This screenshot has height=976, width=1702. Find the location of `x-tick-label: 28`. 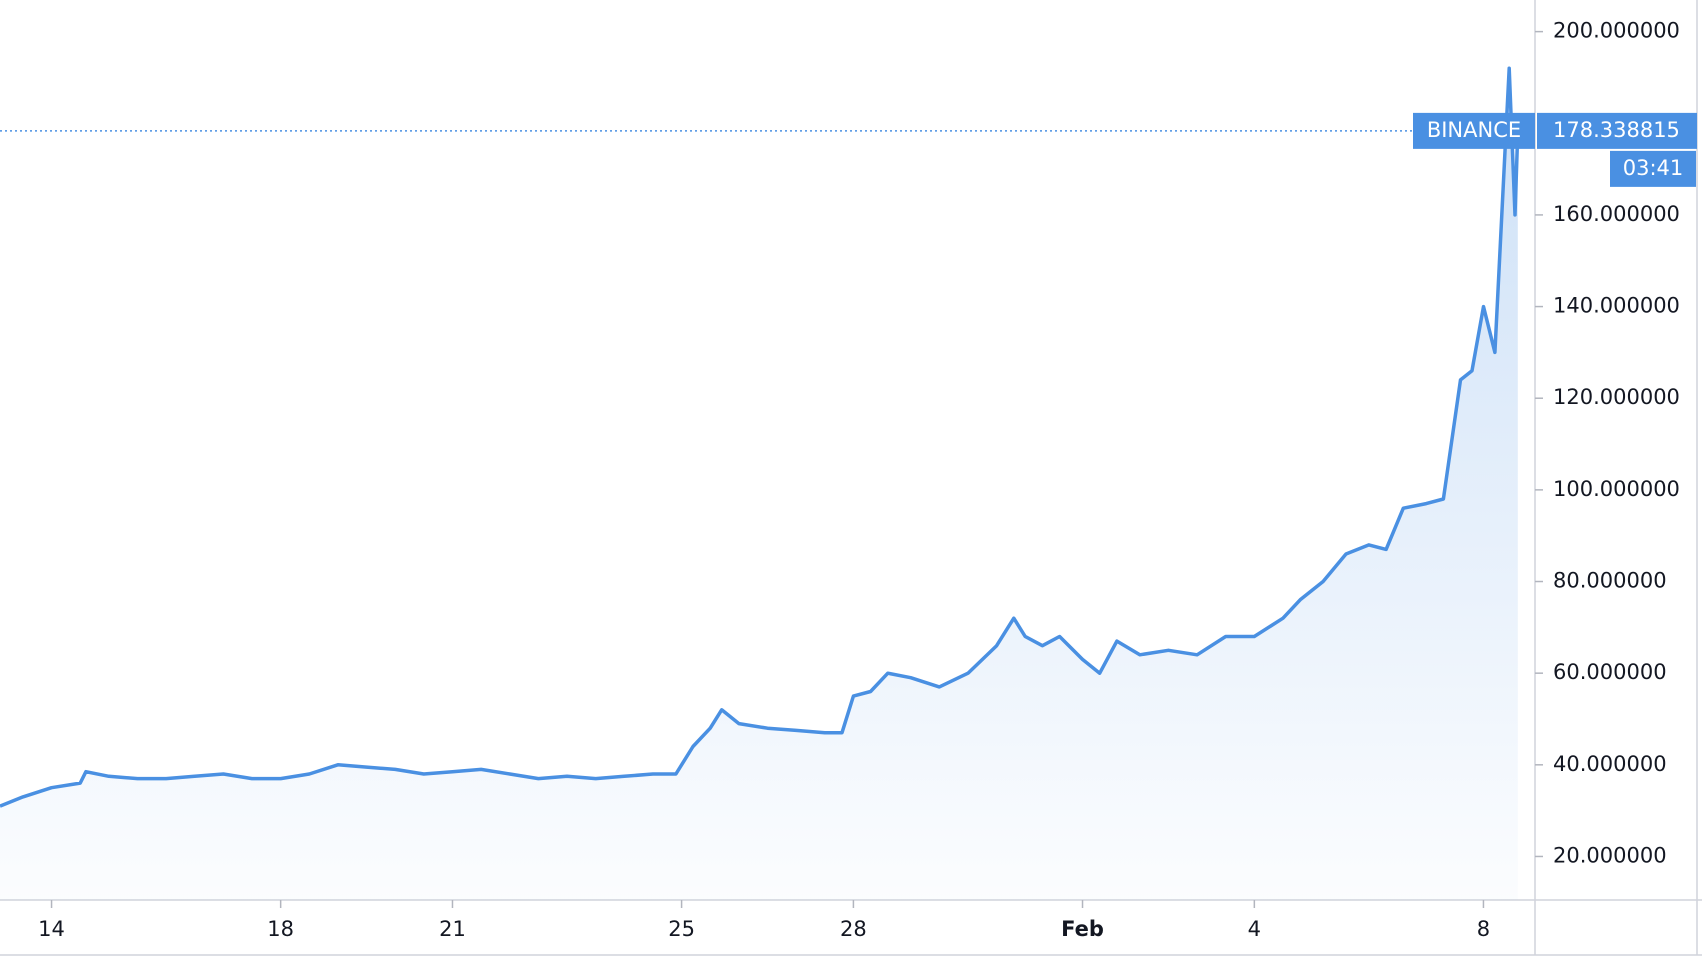

x-tick-label: 28 is located at coordinates (853, 929).